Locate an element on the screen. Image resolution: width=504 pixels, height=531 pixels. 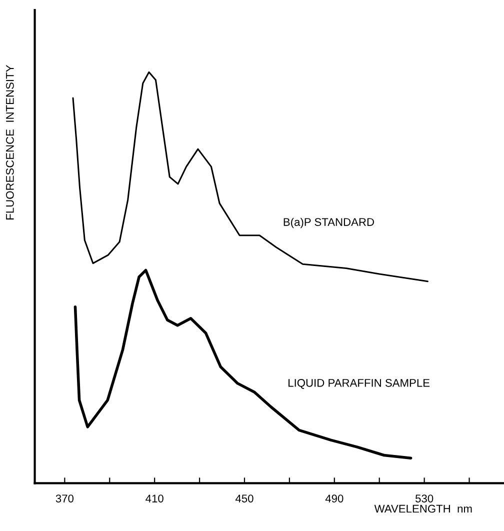
x-tick-label: 490 is located at coordinates (334, 498).